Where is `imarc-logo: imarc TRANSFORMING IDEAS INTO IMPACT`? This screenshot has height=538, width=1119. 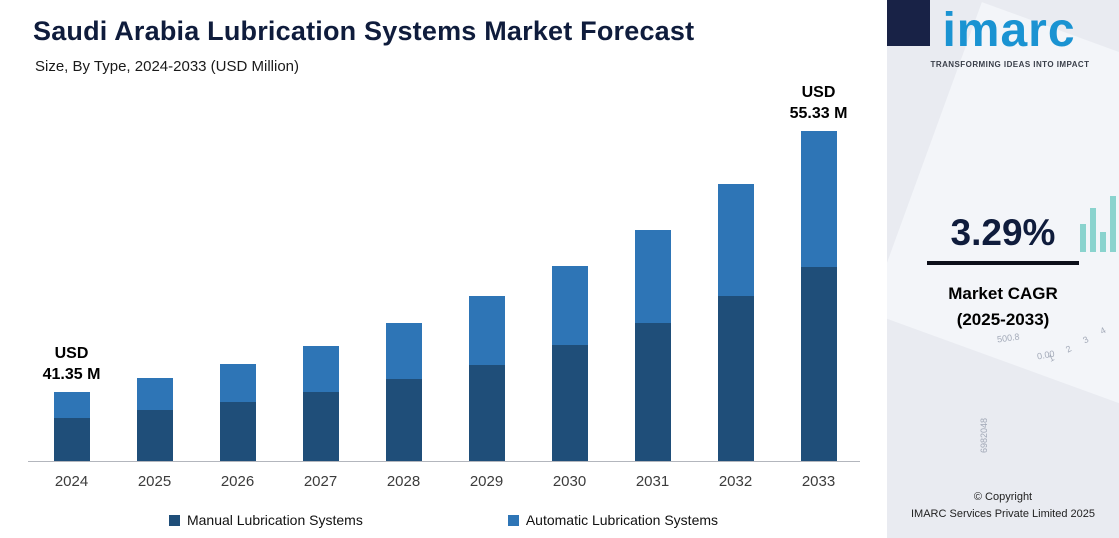
imarc-logo: imarc TRANSFORMING IDEAS INTO IMPACT is located at coordinates (1003, 37).